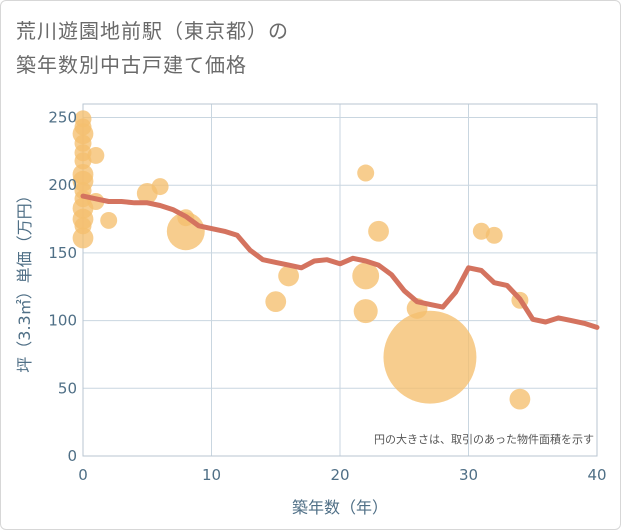  What do you see at coordinates (152, 31) in the screenshot?
I see `chart-title-line1: 荒川遊園地前駅（東京都）の` at bounding box center [152, 31].